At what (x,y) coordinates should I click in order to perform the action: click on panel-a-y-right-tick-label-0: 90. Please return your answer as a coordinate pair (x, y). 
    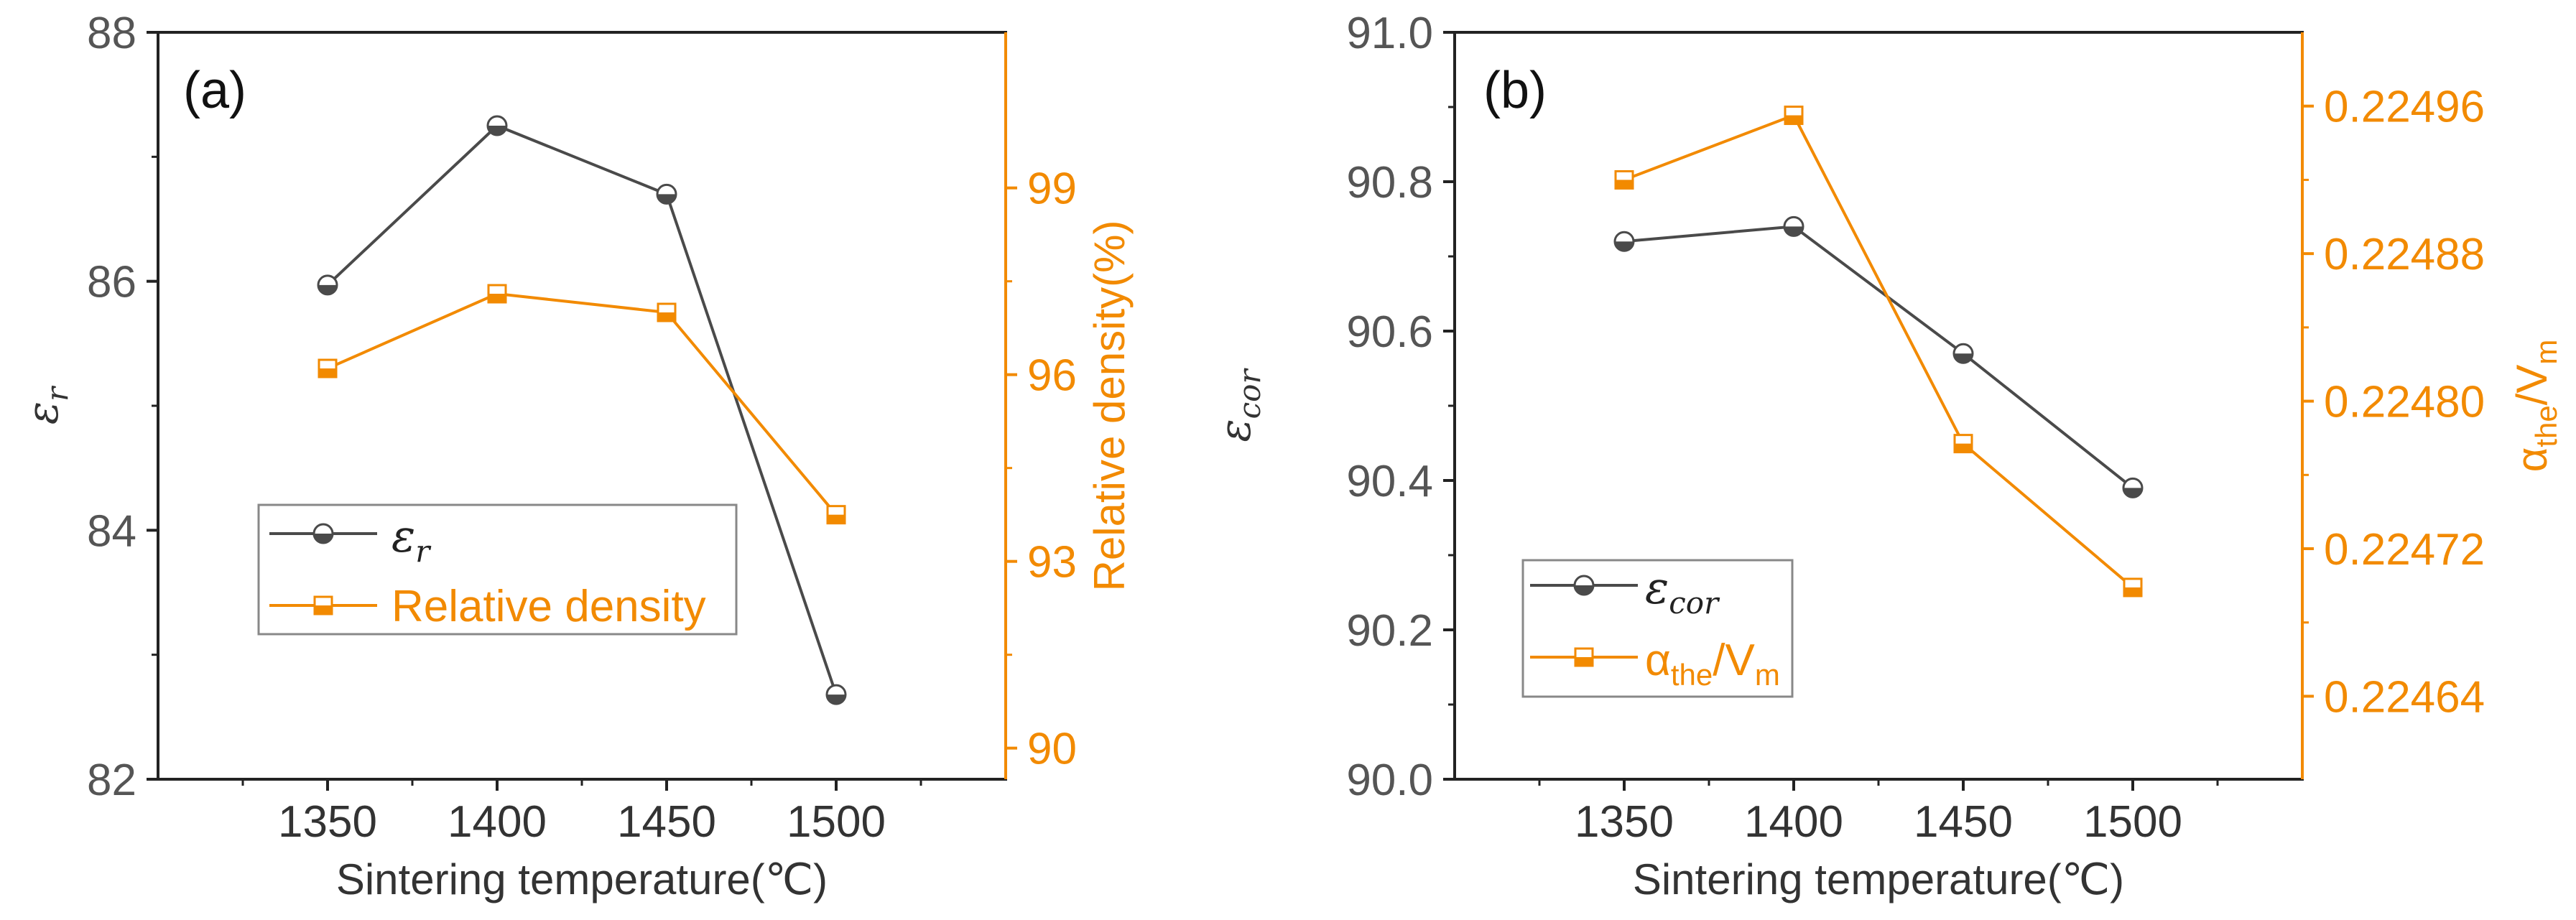
    Looking at the image, I should click on (1052, 749).